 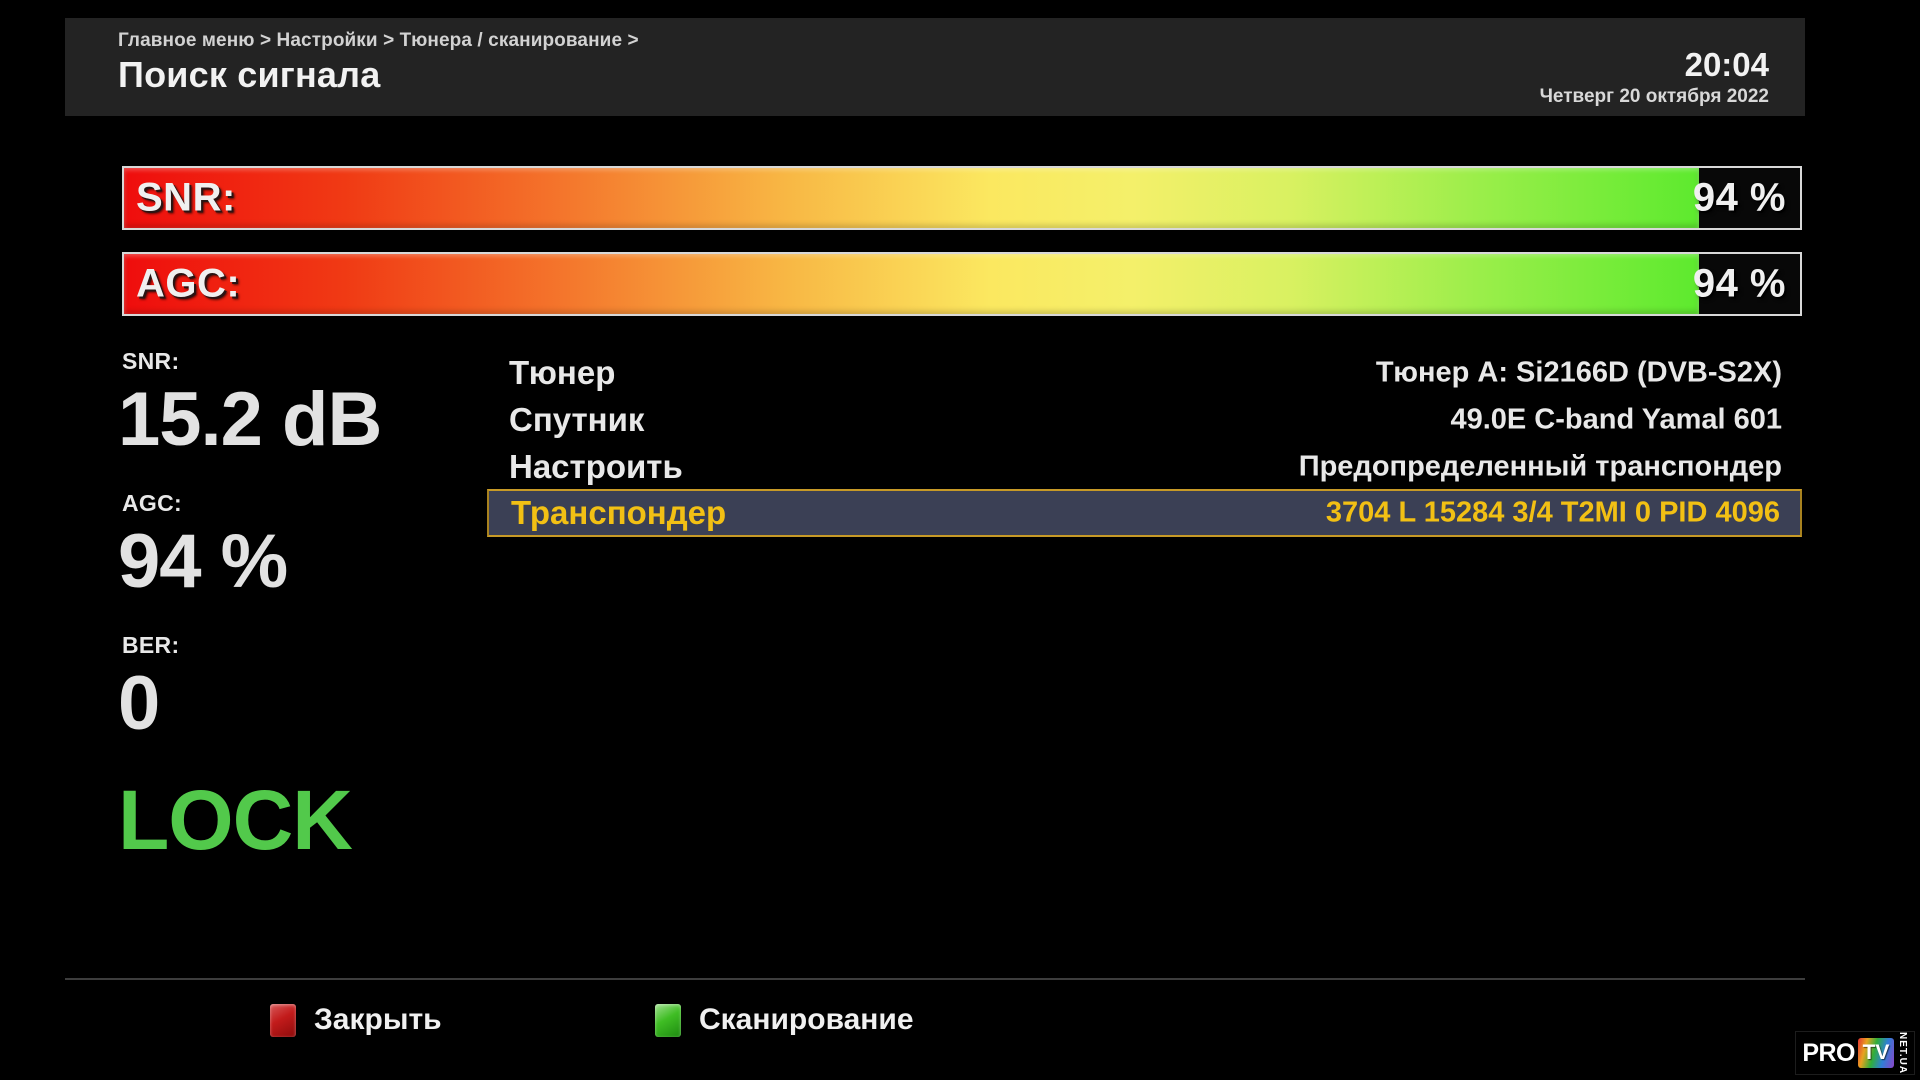 I want to click on setting-row-satellite-value: 49.0E C-band Yamal 601, so click(x=1616, y=419).